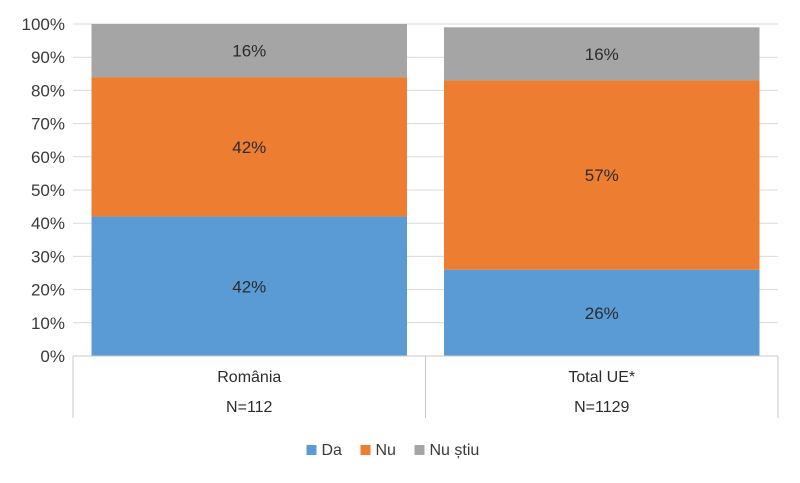 This screenshot has height=483, width=800. Describe the element at coordinates (455, 450) in the screenshot. I see `legend-label: Nu știu` at that location.